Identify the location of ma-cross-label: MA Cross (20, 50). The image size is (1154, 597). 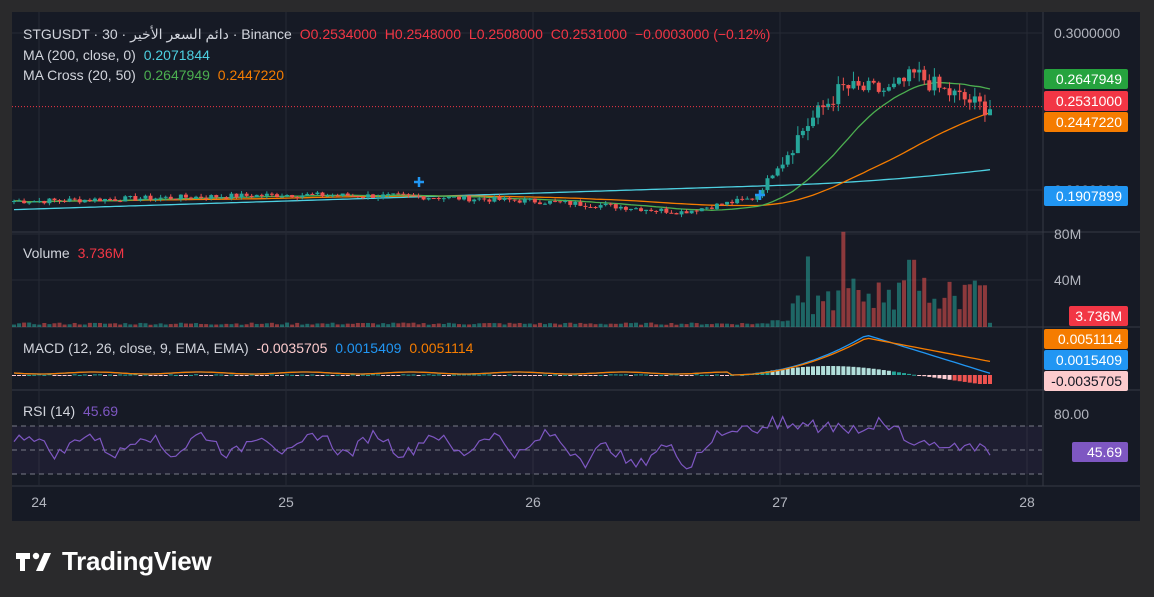
(79, 75).